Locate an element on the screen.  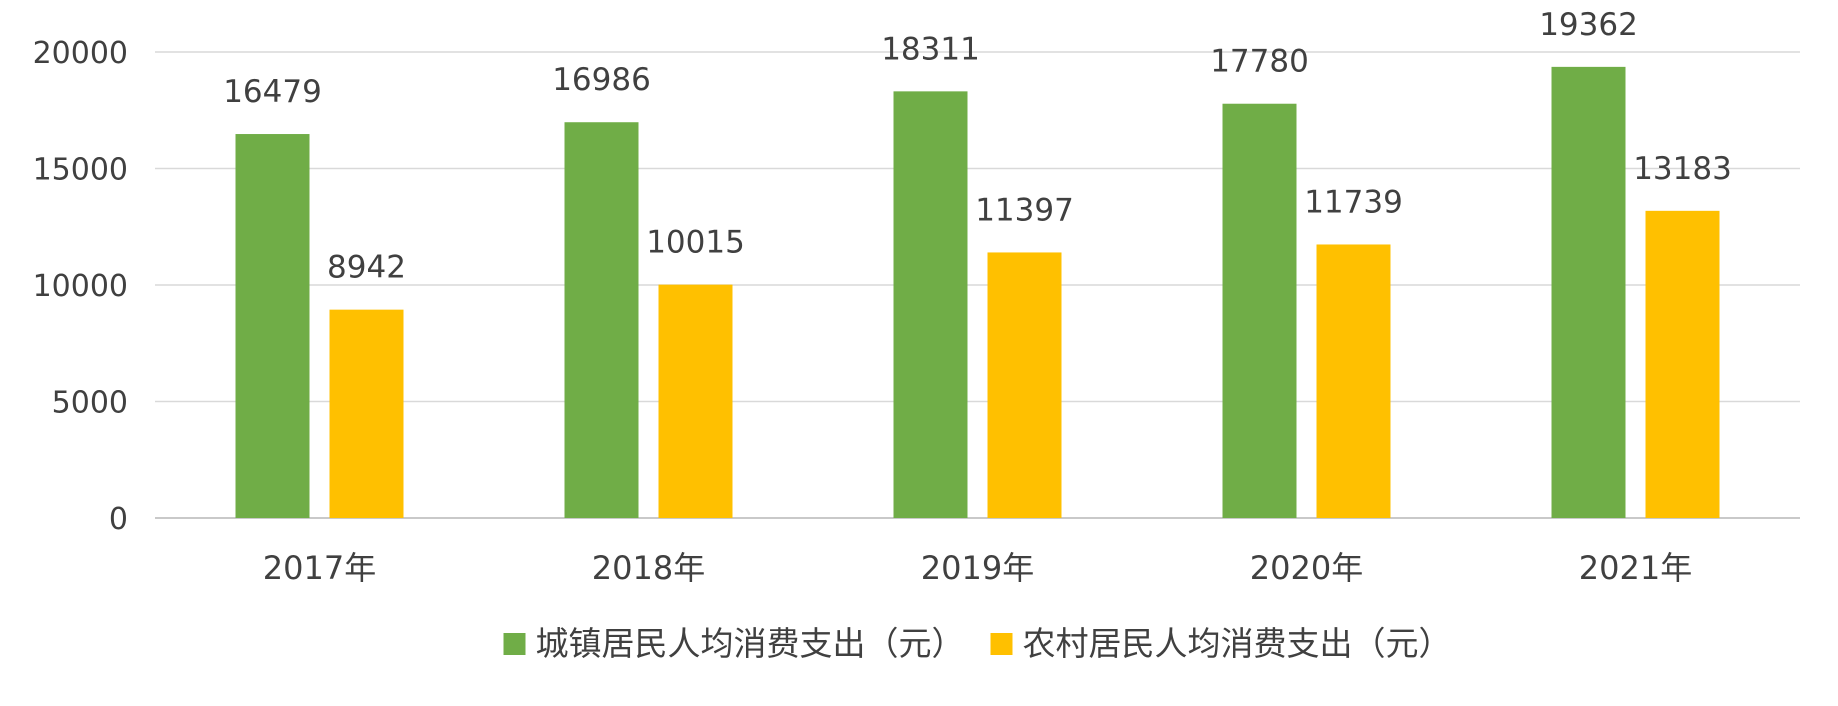
data-label: 19362 is located at coordinates (1588, 25).